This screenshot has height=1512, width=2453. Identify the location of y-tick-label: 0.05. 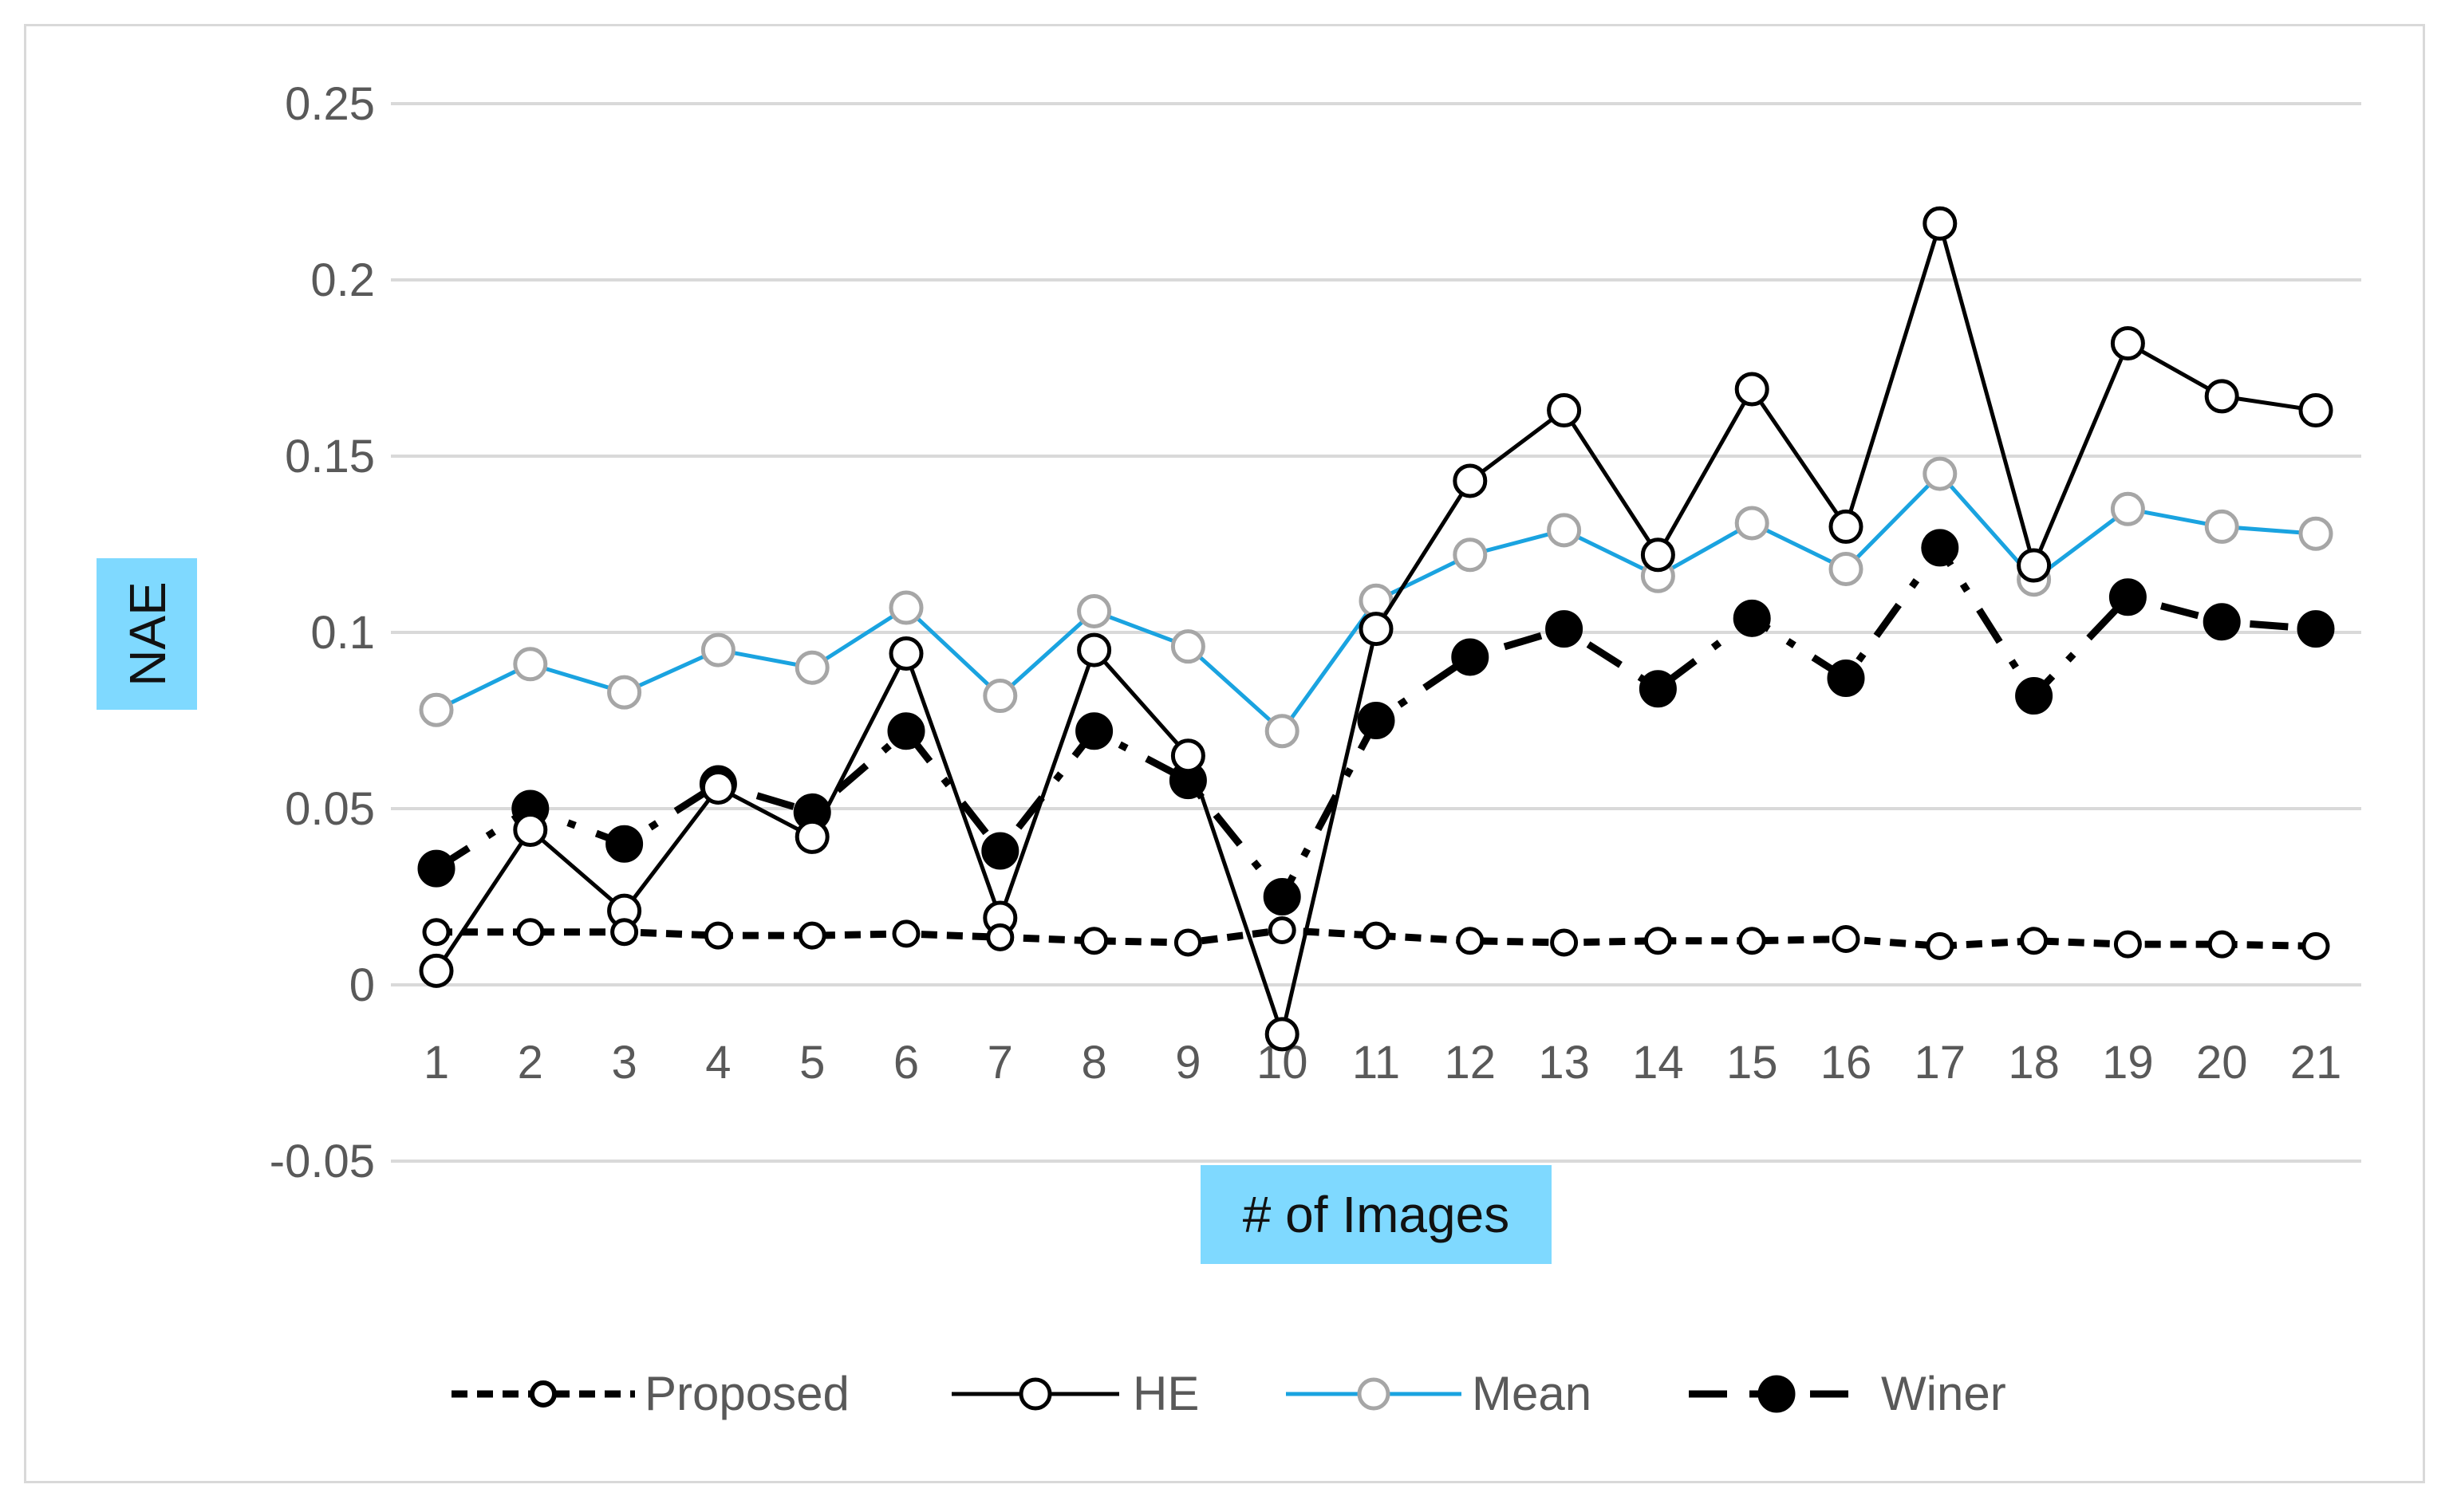
(330, 809).